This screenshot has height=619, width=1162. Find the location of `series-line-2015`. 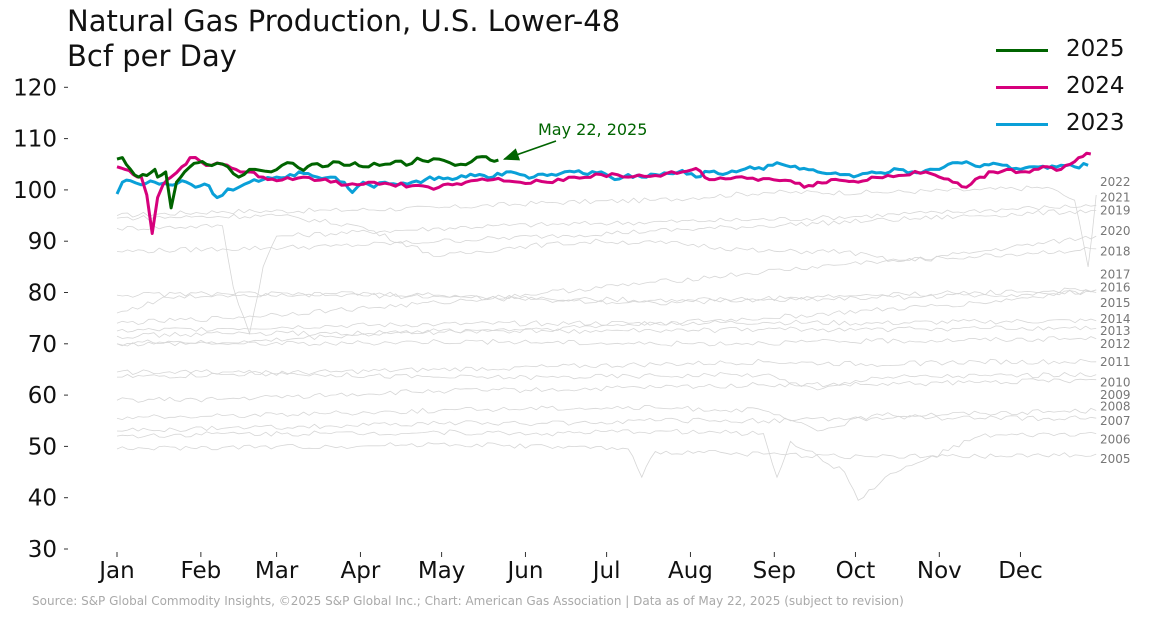

series-line-2015 is located at coordinates (606, 300).